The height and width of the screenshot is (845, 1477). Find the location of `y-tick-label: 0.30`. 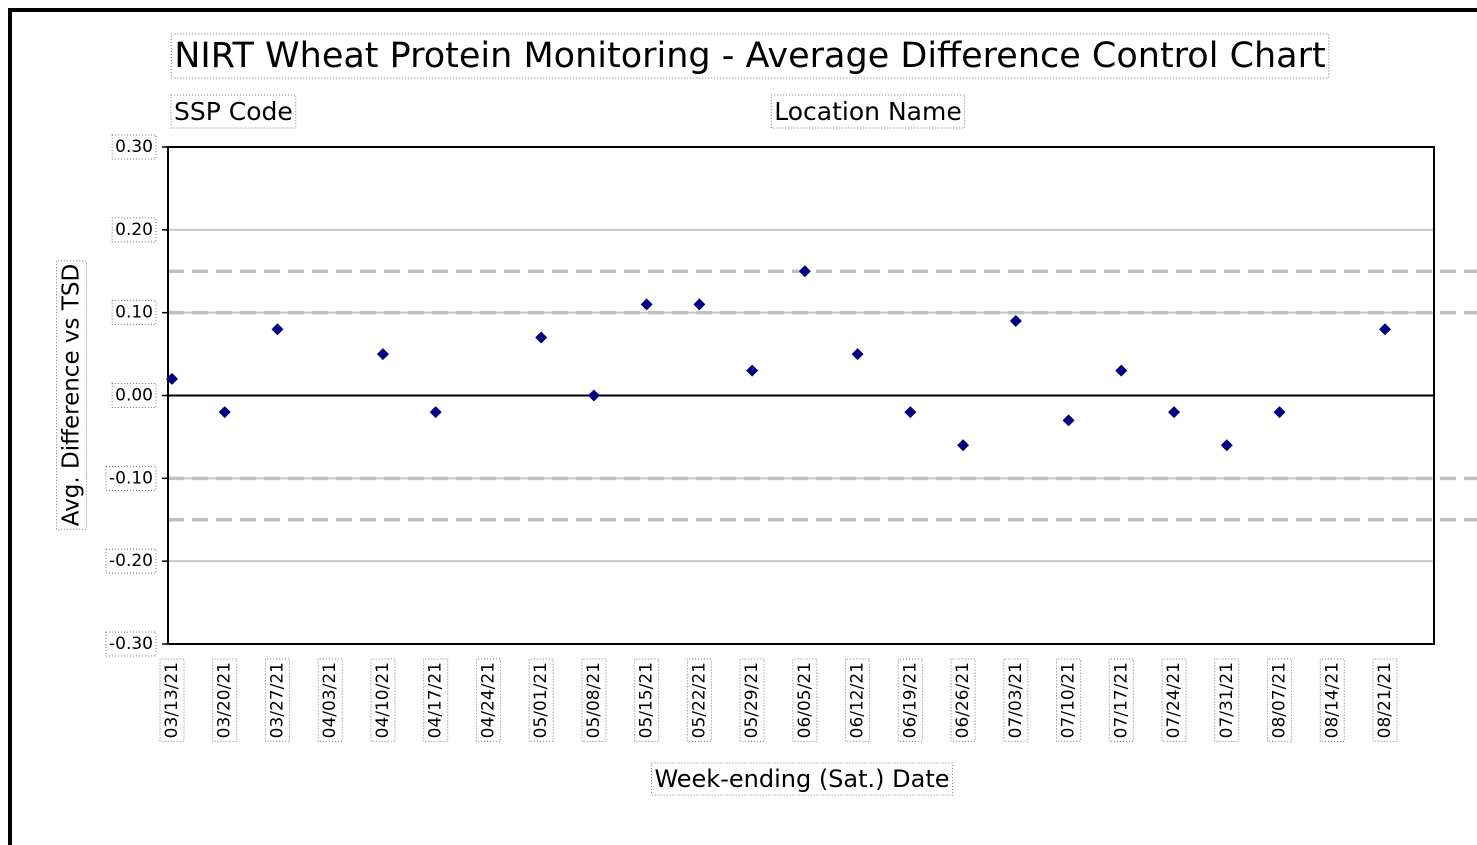

y-tick-label: 0.30 is located at coordinates (134, 147).